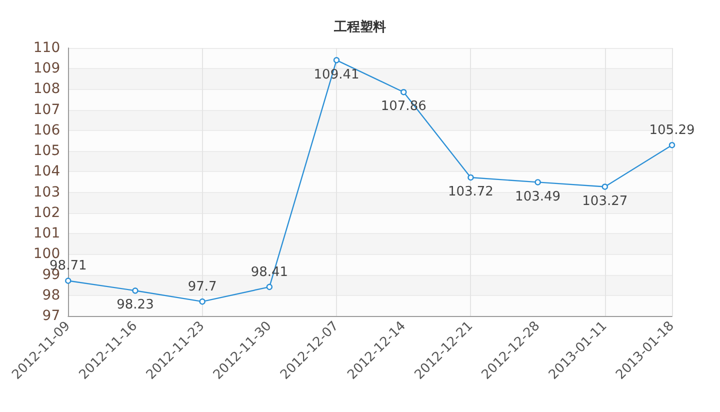  I want to click on y-tick-label: 105, so click(46, 151).